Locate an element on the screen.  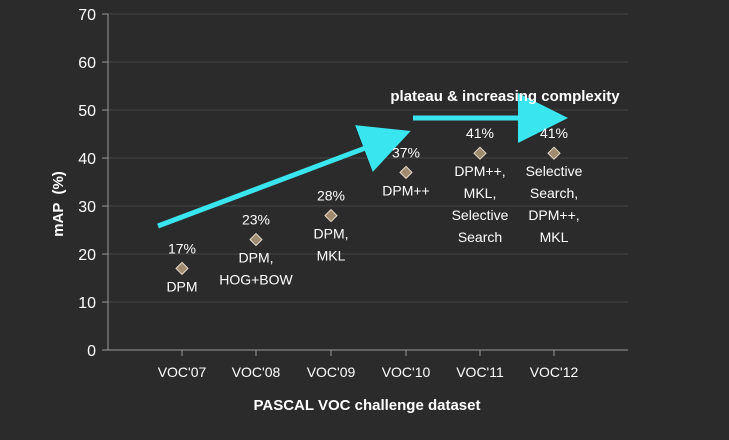
value-label: 28% is located at coordinates (331, 196).